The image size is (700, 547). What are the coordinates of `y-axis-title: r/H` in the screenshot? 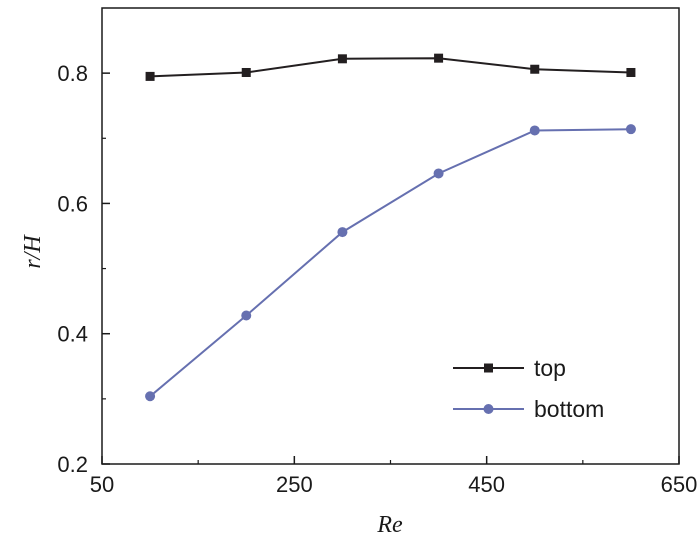 It's located at (33, 251).